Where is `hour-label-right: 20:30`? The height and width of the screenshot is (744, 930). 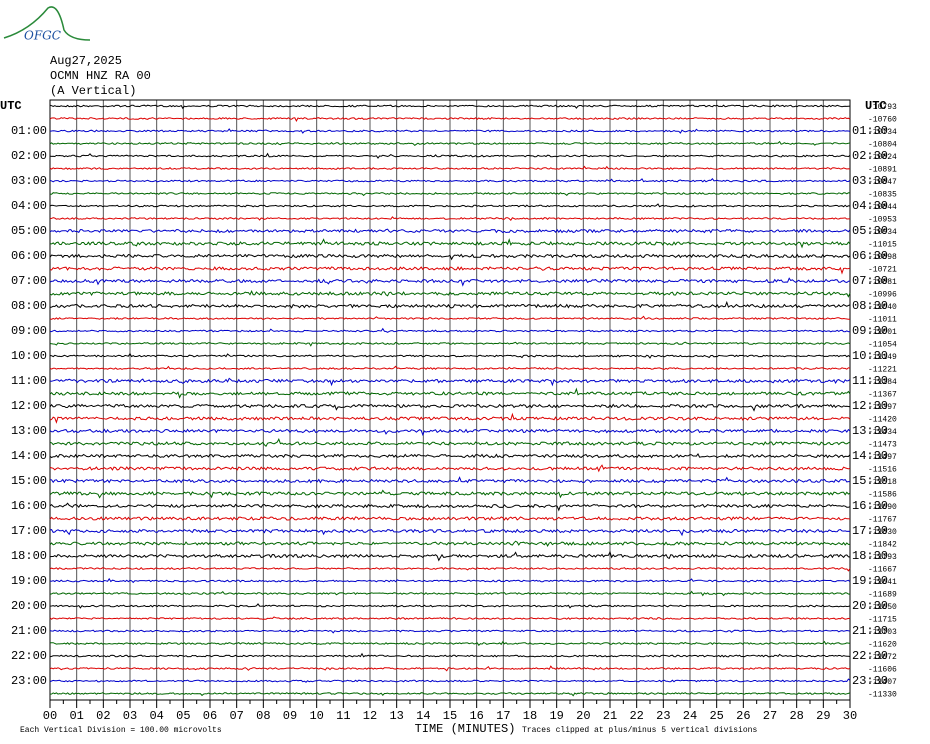 hour-label-right: 20:30 is located at coordinates (870, 606).